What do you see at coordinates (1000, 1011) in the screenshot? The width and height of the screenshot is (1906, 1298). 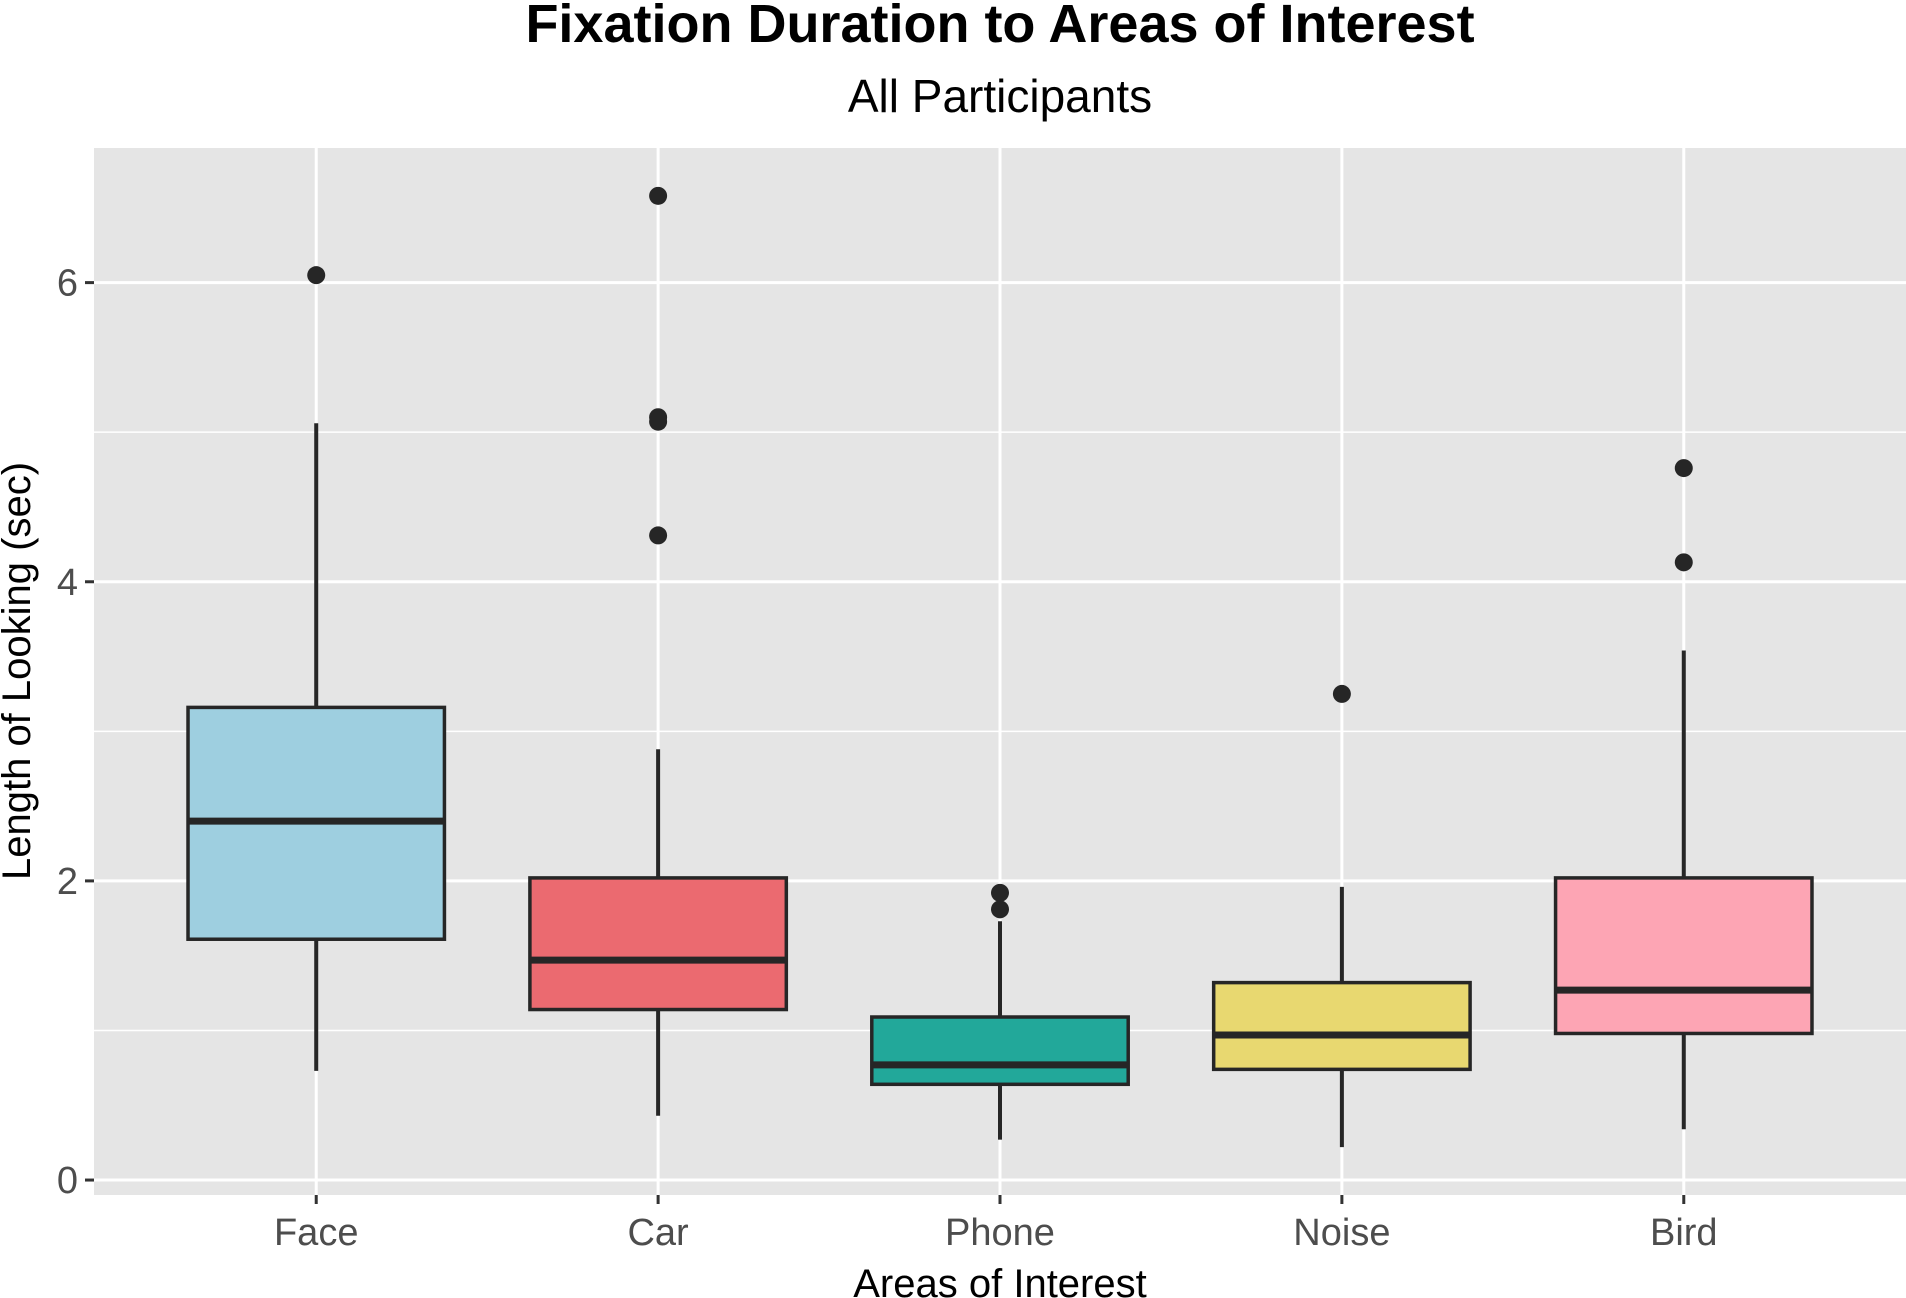 I see `box-phone` at bounding box center [1000, 1011].